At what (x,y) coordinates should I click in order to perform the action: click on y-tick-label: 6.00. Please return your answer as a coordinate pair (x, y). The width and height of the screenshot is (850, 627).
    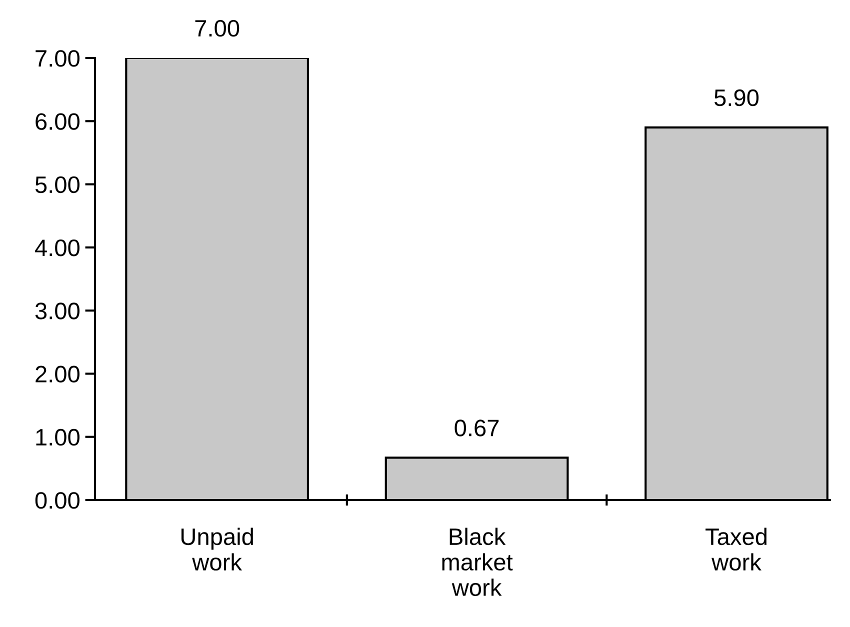
    Looking at the image, I should click on (58, 121).